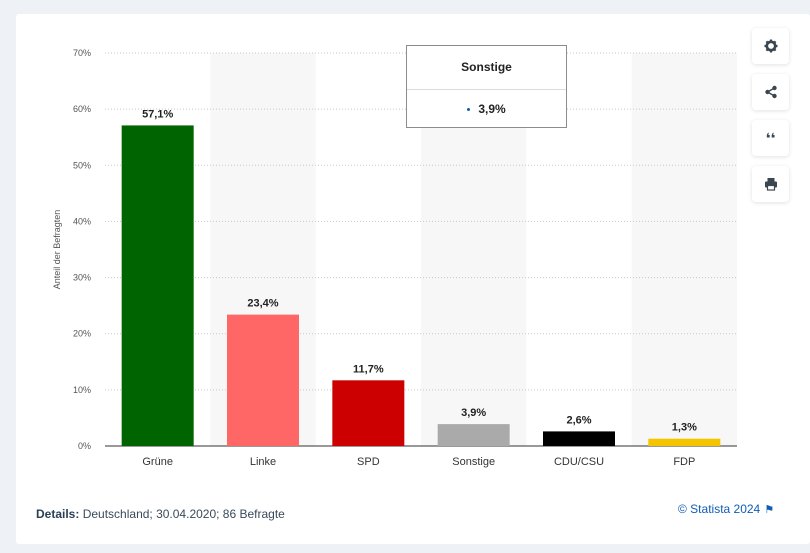 The image size is (810, 553). Describe the element at coordinates (368, 462) in the screenshot. I see `x-tick-label: SPD` at that location.